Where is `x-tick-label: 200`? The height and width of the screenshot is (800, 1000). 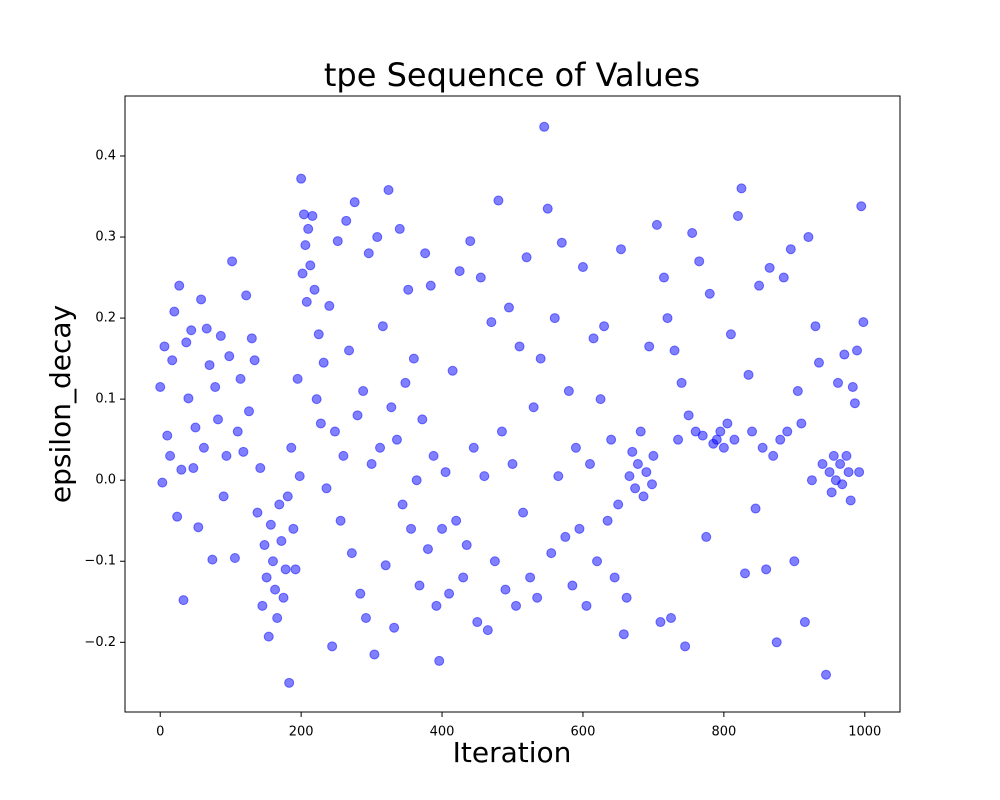
x-tick-label: 200 is located at coordinates (301, 732).